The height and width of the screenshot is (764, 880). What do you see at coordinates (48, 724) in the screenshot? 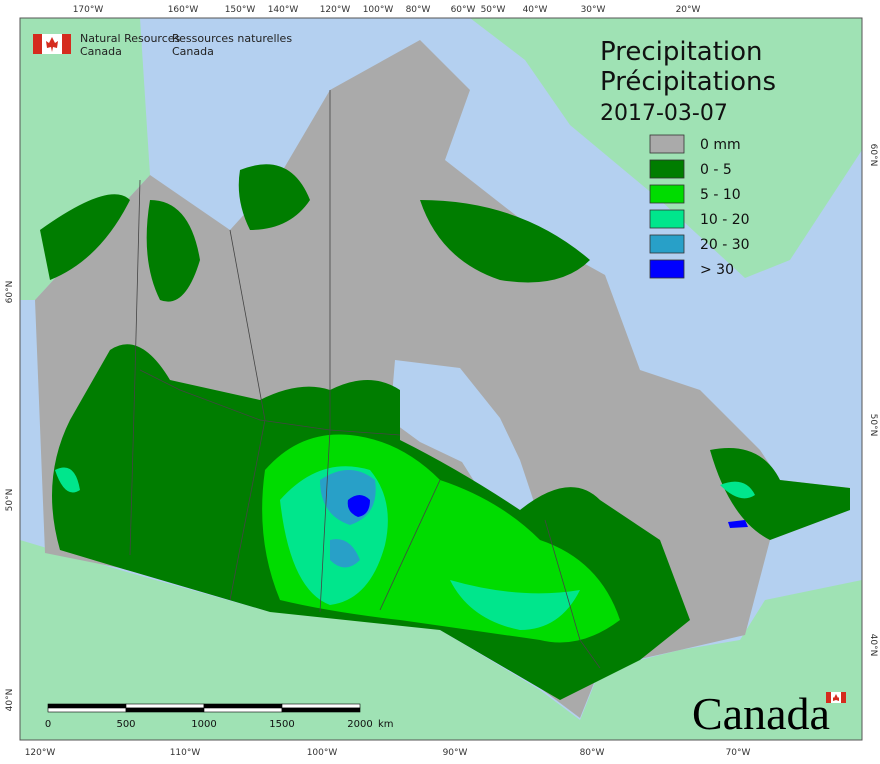
I see `scale-label: 0` at bounding box center [48, 724].